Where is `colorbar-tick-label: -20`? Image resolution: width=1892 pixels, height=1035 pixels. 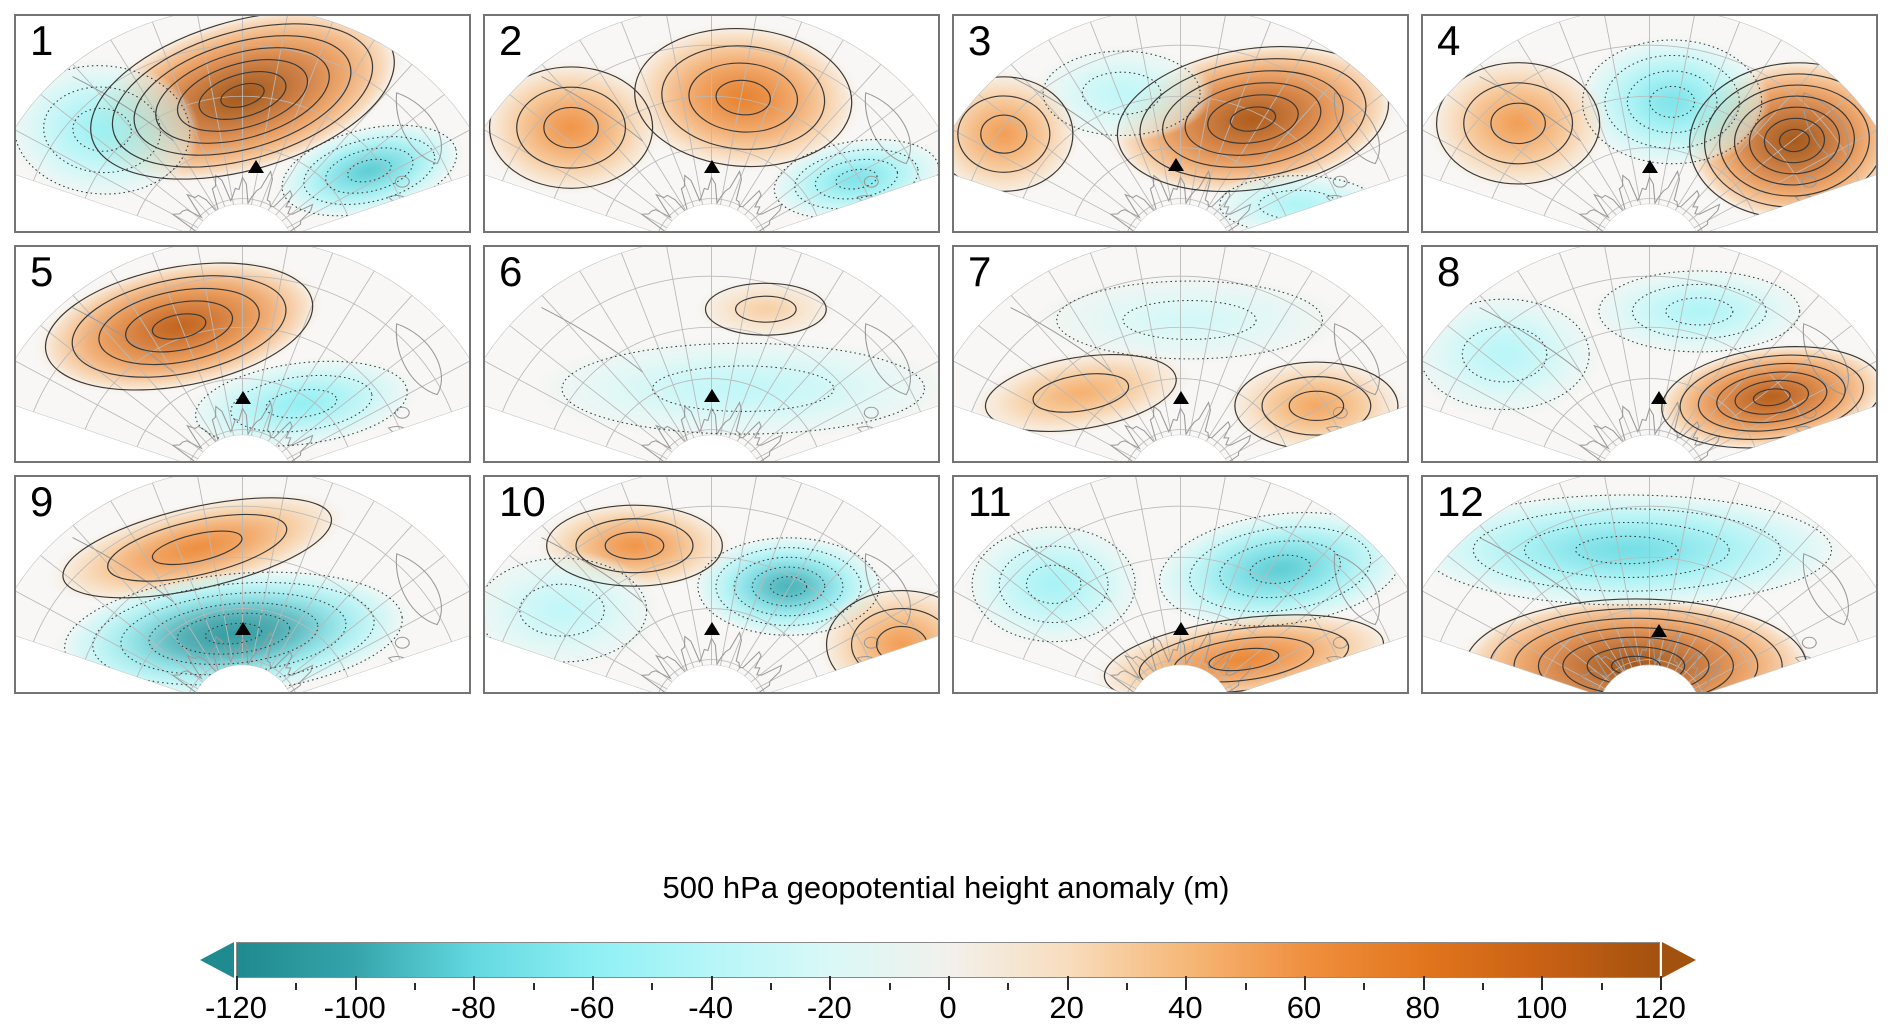
colorbar-tick-label: -20 is located at coordinates (829, 1007).